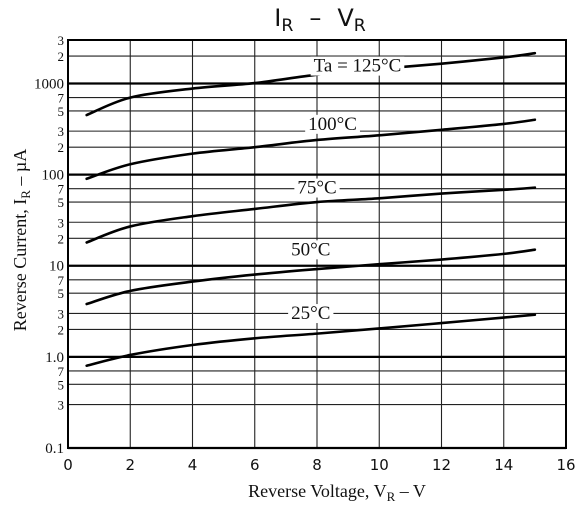 Image resolution: width=587 pixels, height=505 pixels. What do you see at coordinates (287, 26) in the screenshot?
I see `title-main-sub: R` at bounding box center [287, 26].